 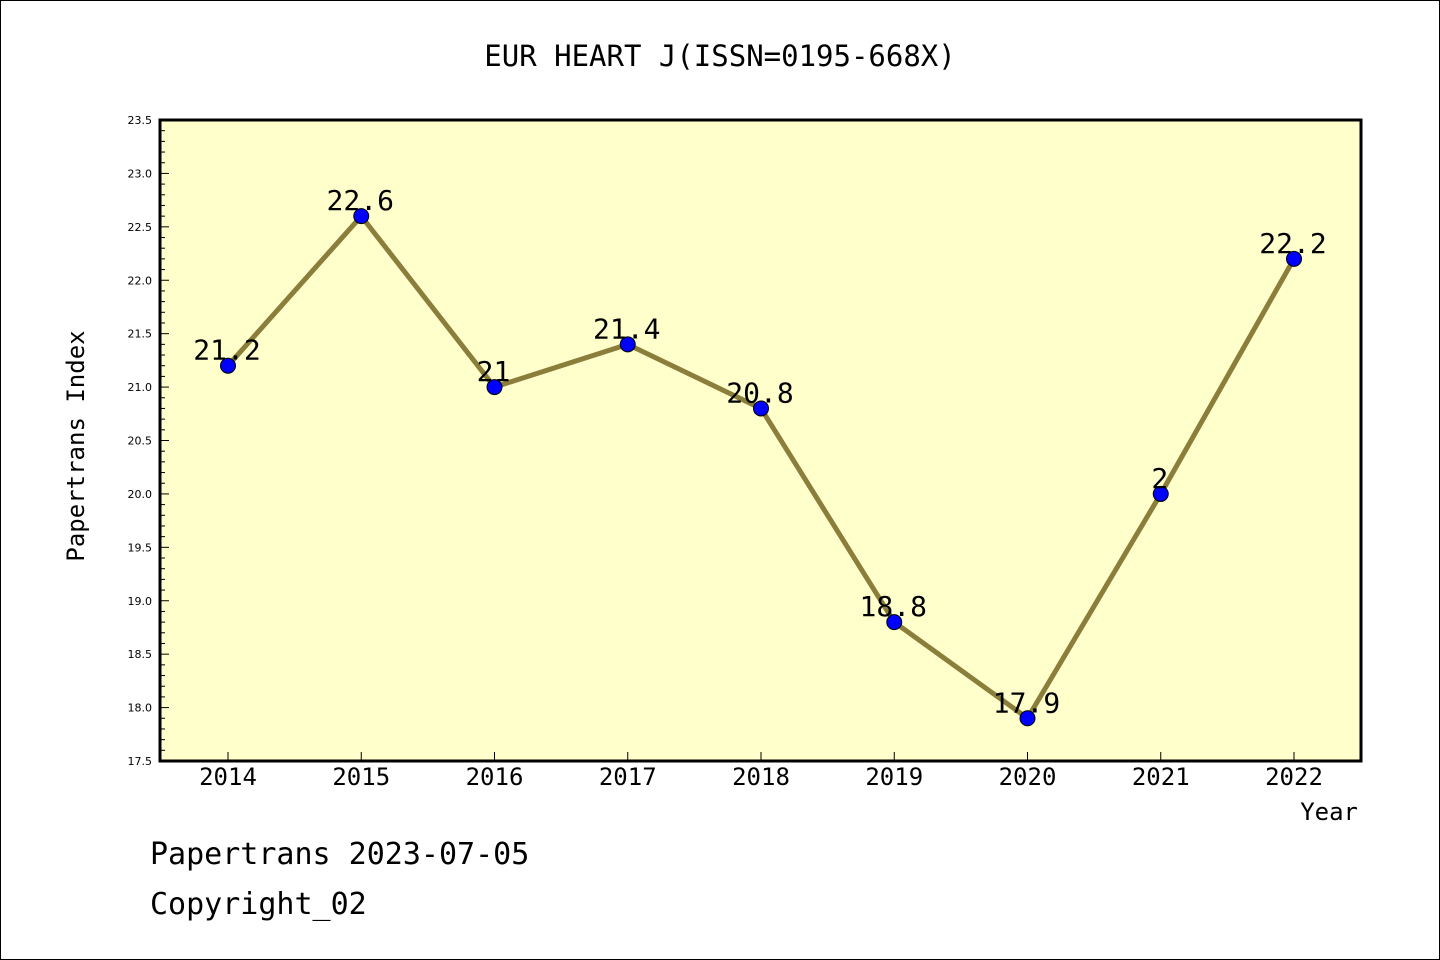 What do you see at coordinates (228, 777) in the screenshot?
I see `x-tick-label: 2014` at bounding box center [228, 777].